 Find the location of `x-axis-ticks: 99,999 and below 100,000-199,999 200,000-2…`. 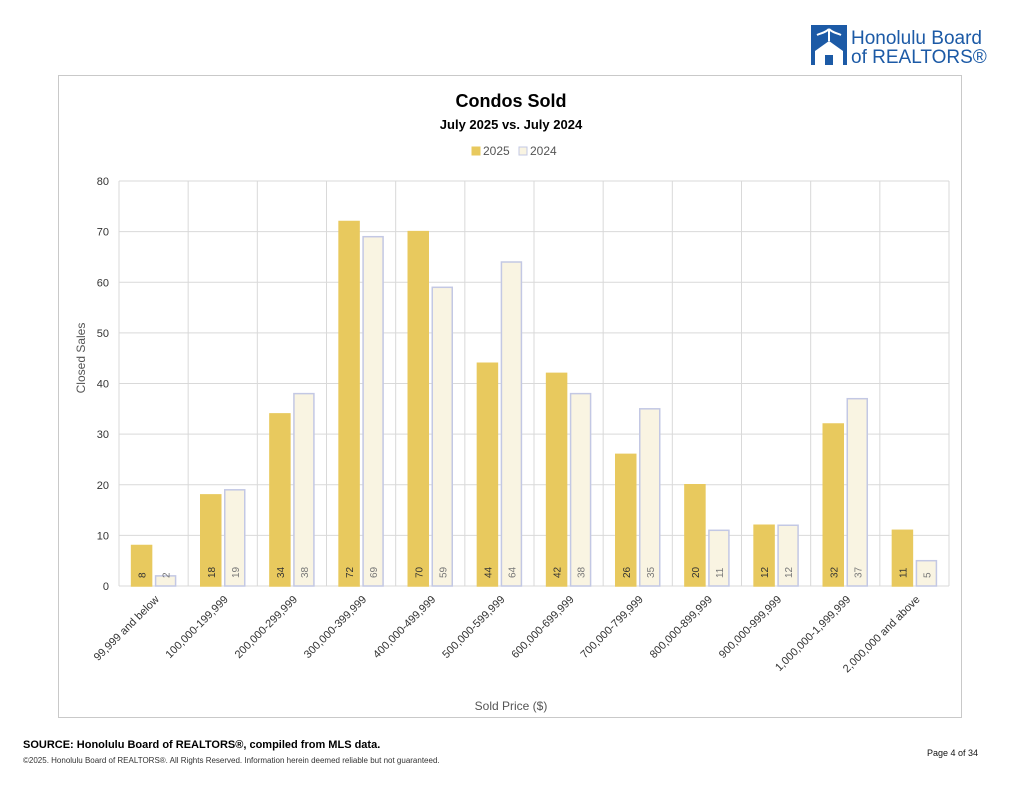

x-axis-ticks: 99,999 and below 100,000-199,999 200,000-2… is located at coordinates (507, 635).